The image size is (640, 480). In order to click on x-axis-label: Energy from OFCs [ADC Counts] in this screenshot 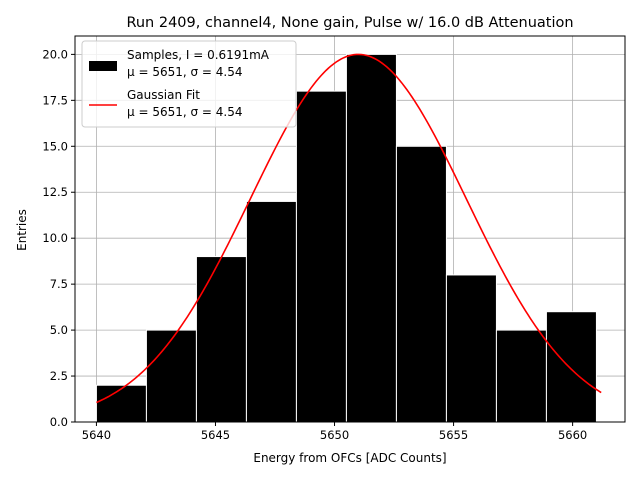, I will do `click(349, 458)`.